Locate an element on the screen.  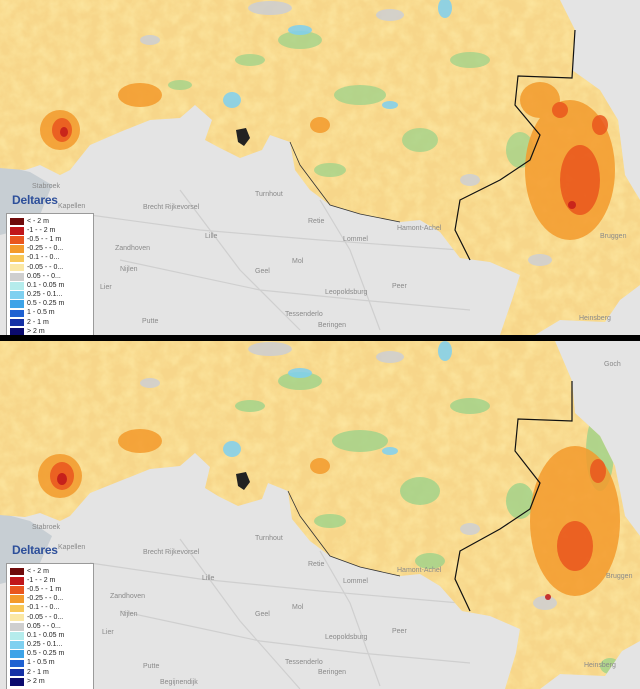
place-label: Rijkevorsel is located at coordinates (182, 207).